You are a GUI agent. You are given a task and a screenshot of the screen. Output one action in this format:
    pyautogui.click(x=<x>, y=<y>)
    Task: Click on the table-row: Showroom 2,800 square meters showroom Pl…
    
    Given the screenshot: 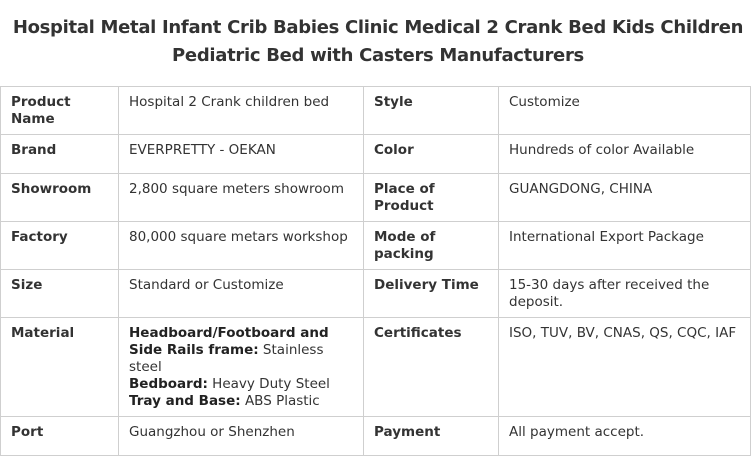 What is the action you would take?
    pyautogui.click(x=375, y=197)
    